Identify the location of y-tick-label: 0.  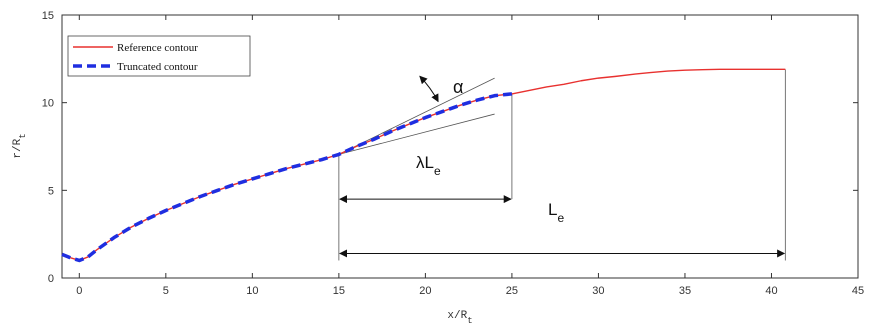
(51, 279).